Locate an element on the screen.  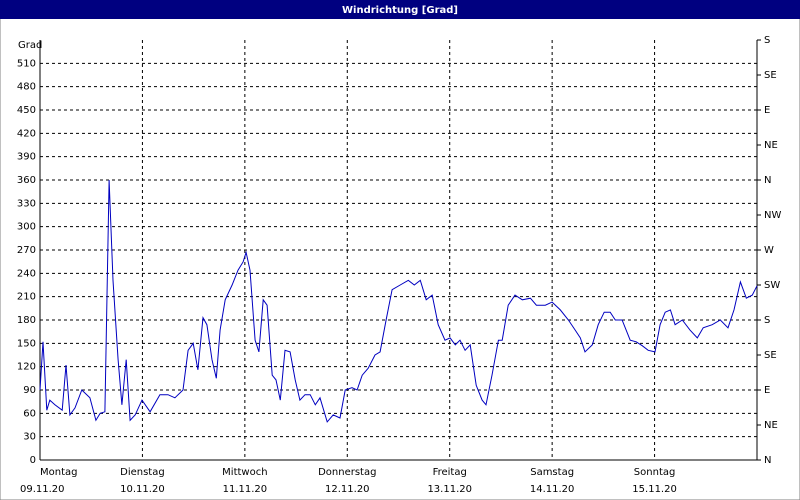
chart-title: Windrichtung [Grad] is located at coordinates (400, 10).